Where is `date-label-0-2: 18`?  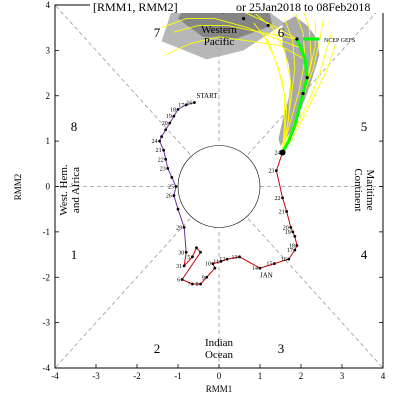 date-label-0-2: 18 is located at coordinates (173, 110).